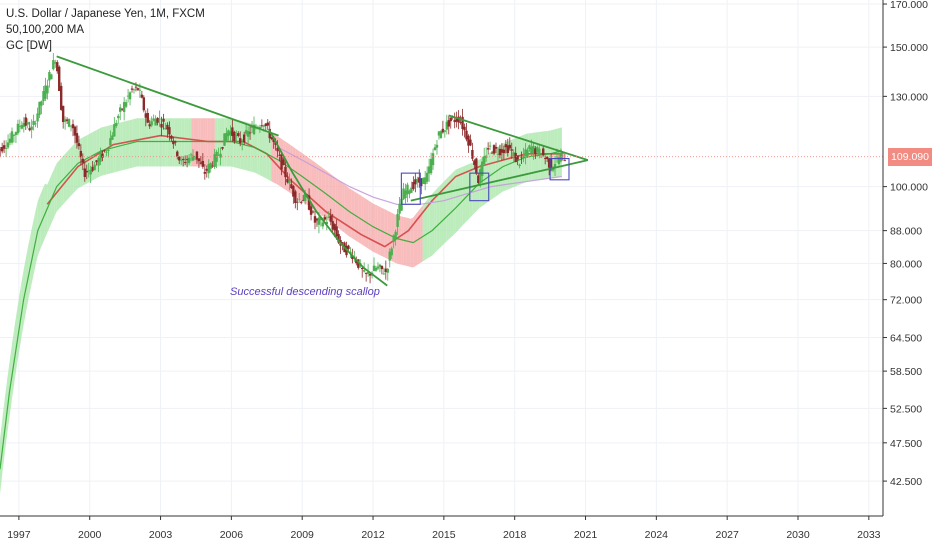 Image resolution: width=932 pixels, height=550 pixels. Describe the element at coordinates (45, 30) in the screenshot. I see `ma-indicator-label: 50,100,200 MA` at that location.